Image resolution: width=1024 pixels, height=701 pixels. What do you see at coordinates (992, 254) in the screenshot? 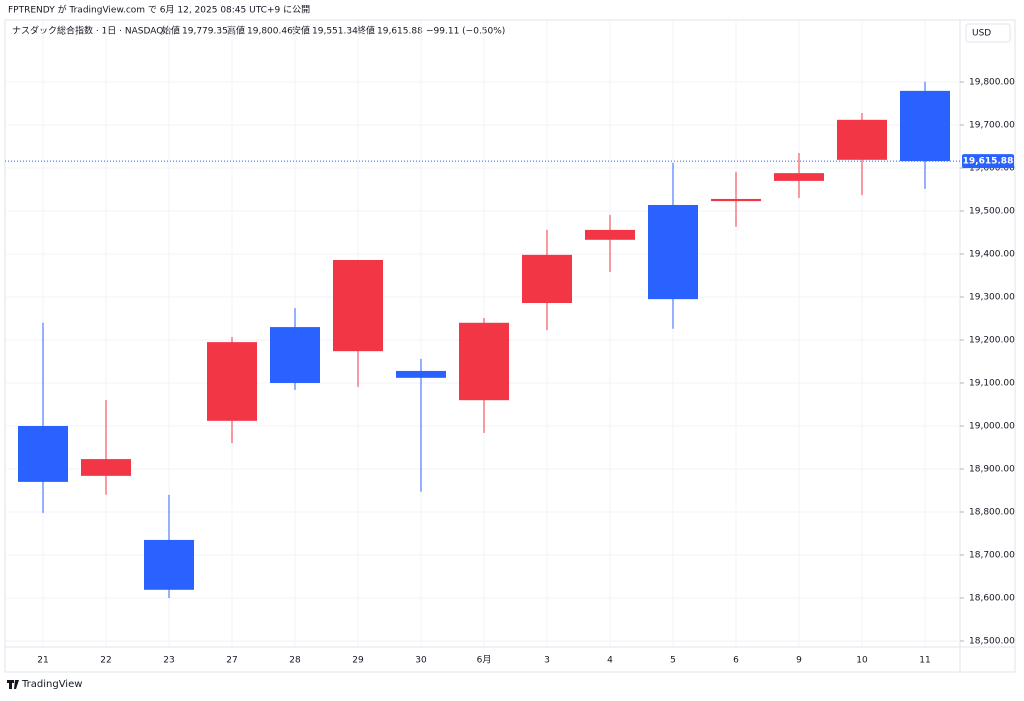
I see `y-tick-label: 19,400.00` at bounding box center [992, 254].